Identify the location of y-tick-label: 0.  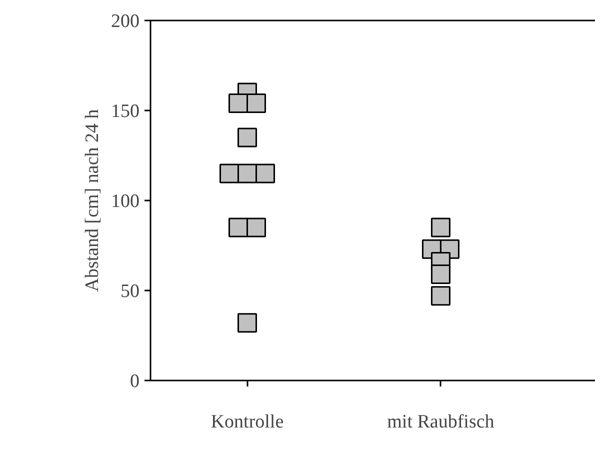
(135, 381).